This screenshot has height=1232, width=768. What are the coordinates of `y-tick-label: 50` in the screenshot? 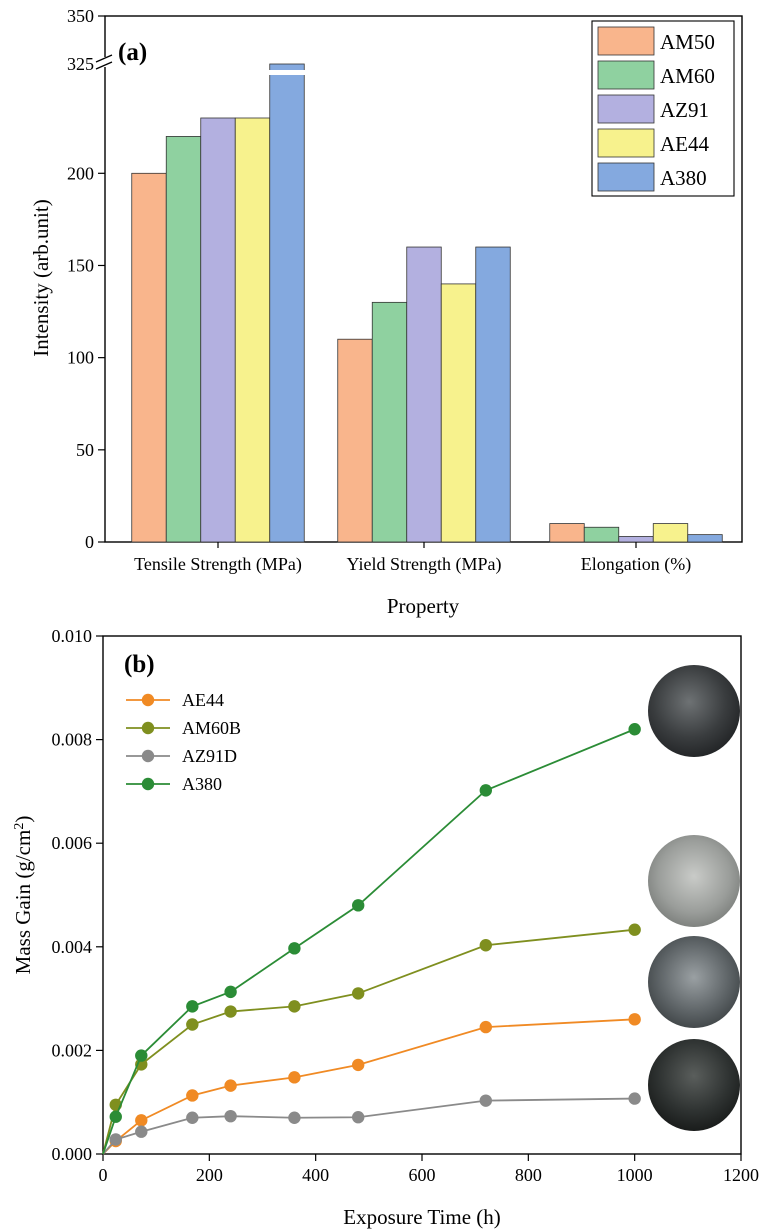 It's located at (85, 450).